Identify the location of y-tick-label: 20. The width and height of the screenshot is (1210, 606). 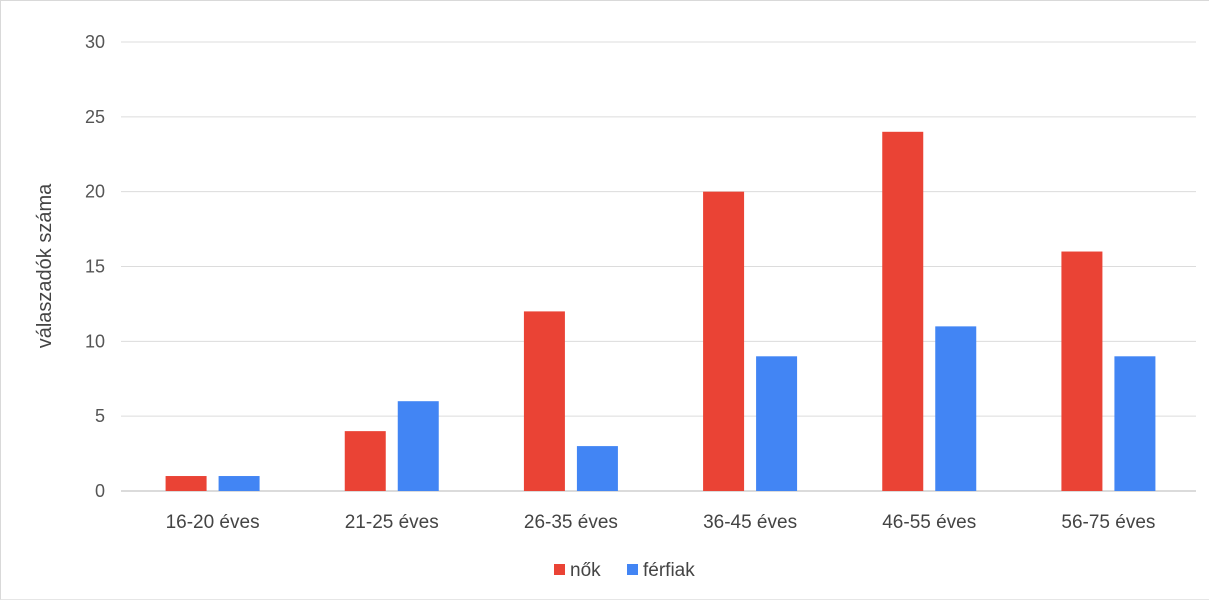
(95, 192).